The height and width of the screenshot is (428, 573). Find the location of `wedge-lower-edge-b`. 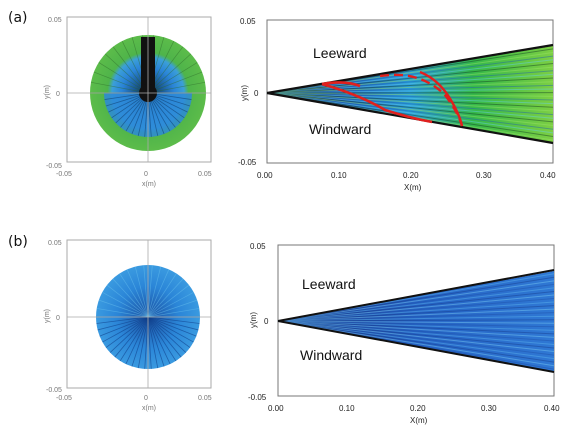

wedge-lower-edge-b is located at coordinates (416, 346).